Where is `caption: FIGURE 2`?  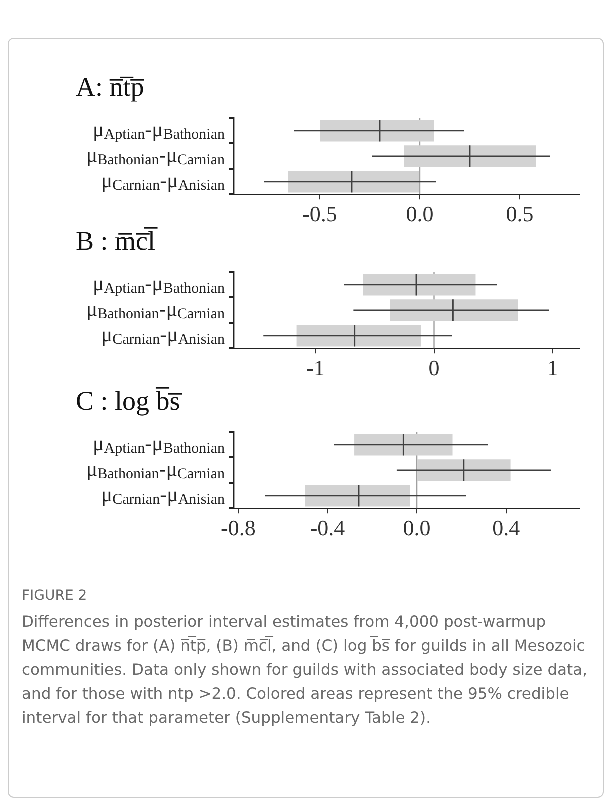 caption: FIGURE 2 is located at coordinates (55, 596).